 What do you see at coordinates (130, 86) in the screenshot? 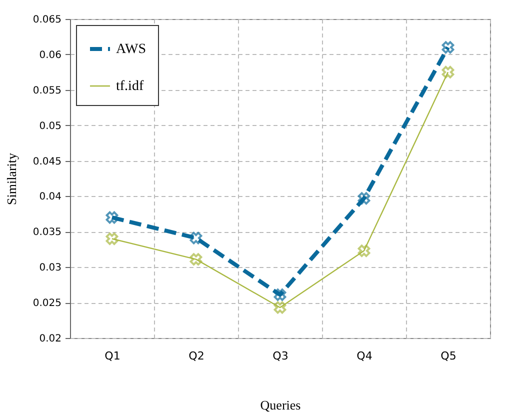
I see `legend-label: tf.idf` at bounding box center [130, 86].